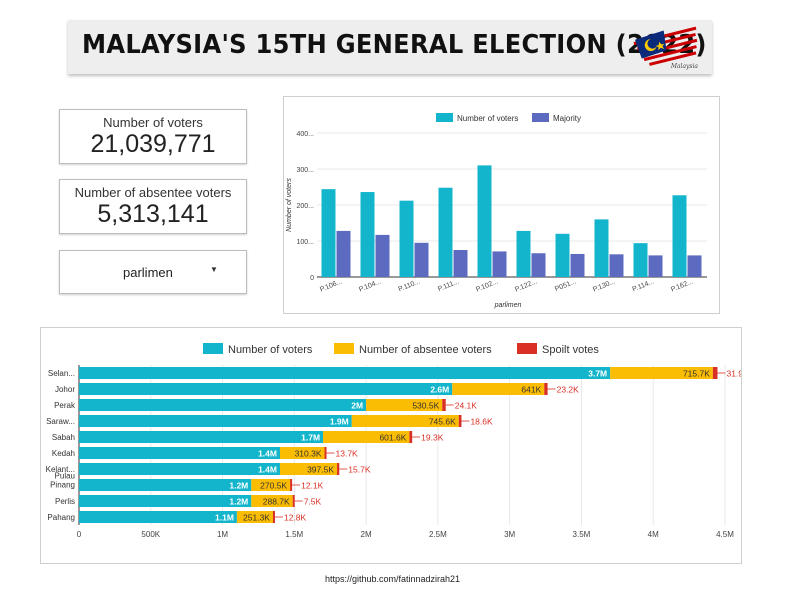 This screenshot has height=592, width=785. What do you see at coordinates (438, 534) in the screenshot?
I see `x-tick-label: 2.5M` at bounding box center [438, 534].